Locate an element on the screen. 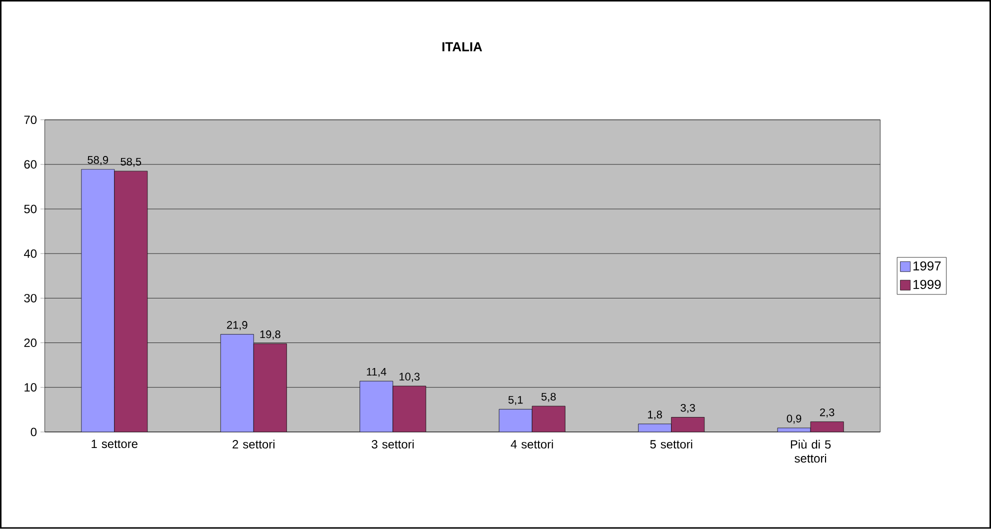  data-label: 5,1 is located at coordinates (515, 401).